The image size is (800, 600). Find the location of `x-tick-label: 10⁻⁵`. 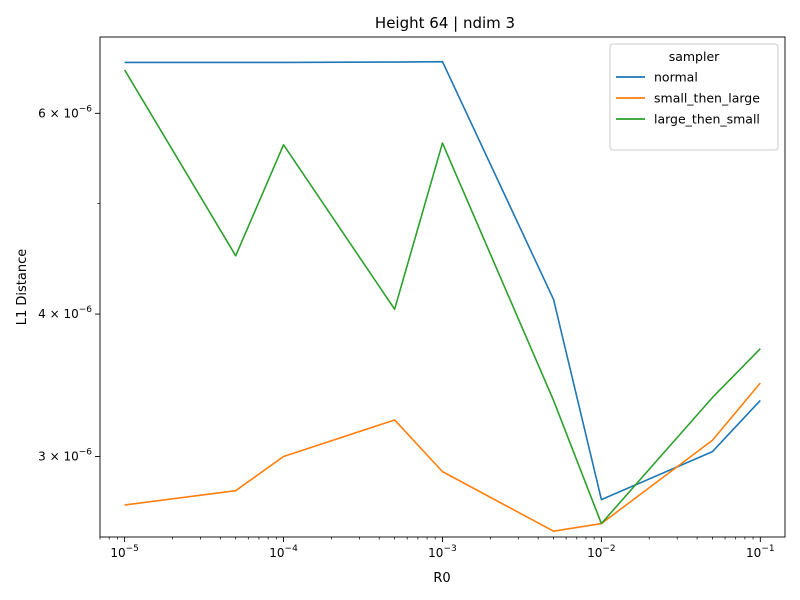

x-tick-label: 10⁻⁵ is located at coordinates (124, 552).